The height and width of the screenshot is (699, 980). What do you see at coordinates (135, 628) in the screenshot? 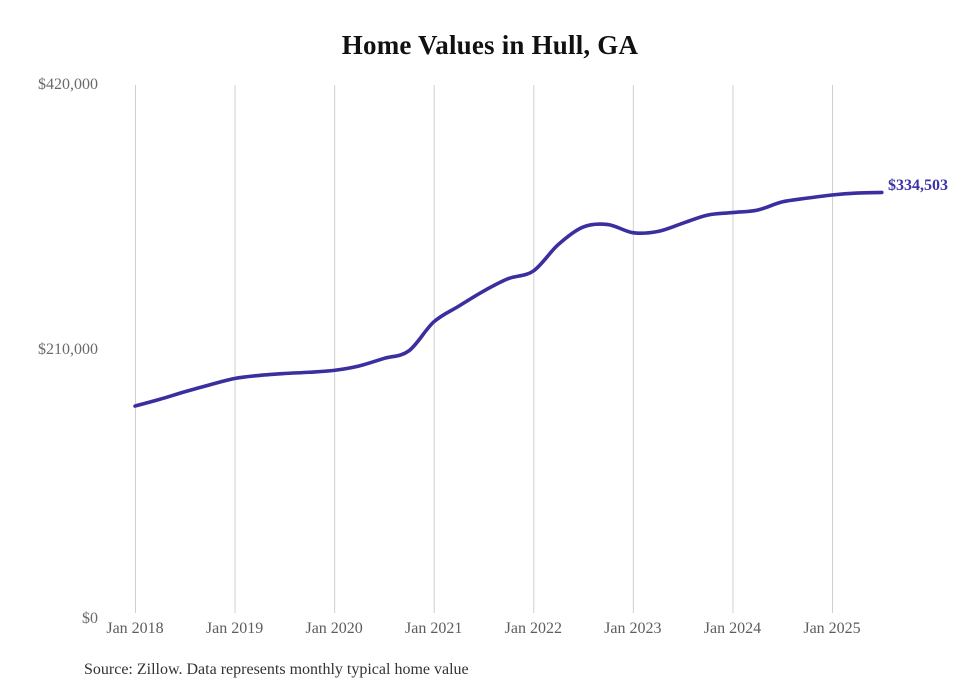
I see `x-axis-tick-2018: Jan 2018` at bounding box center [135, 628].